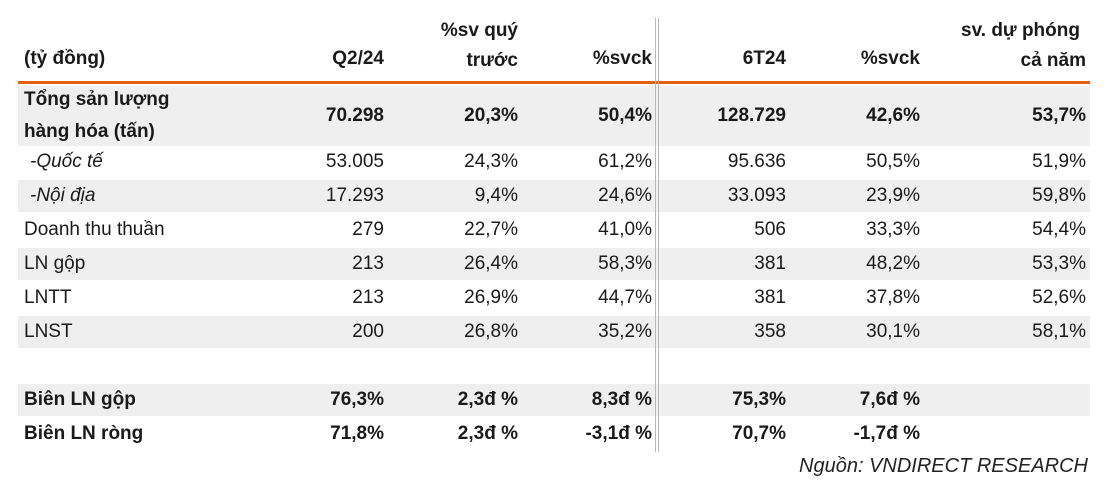 Image resolution: width=1108 pixels, height=482 pixels. Describe the element at coordinates (886, 433) in the screenshot. I see `h1-yoy-value: -1,7đ %` at that location.